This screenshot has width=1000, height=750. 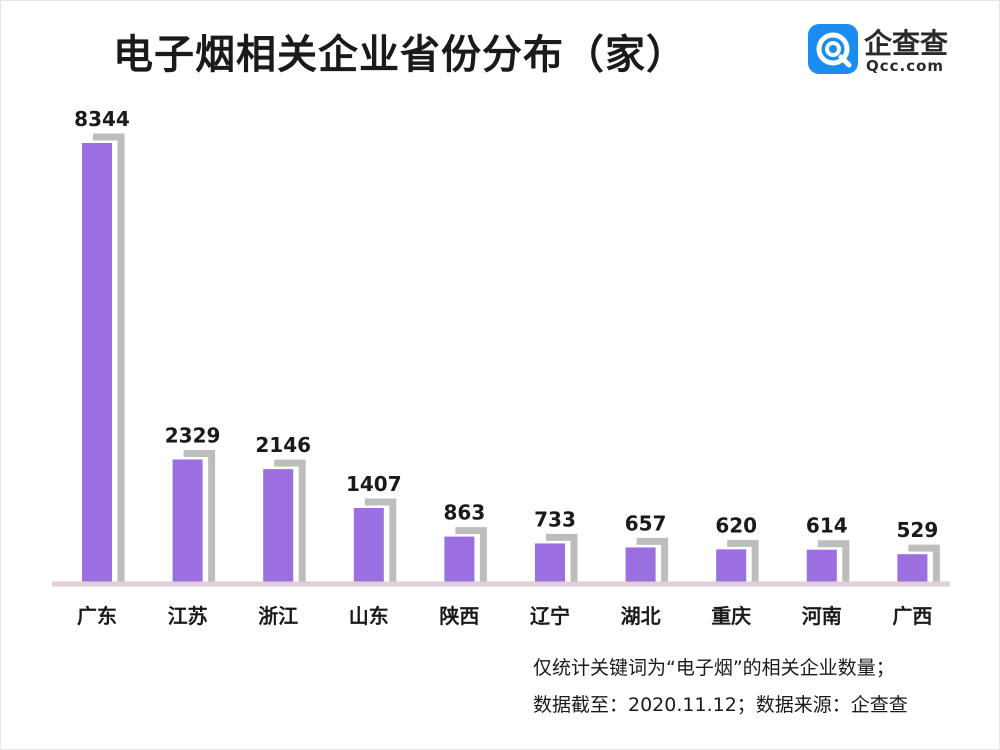 I want to click on category-label-7: 湖北, so click(x=641, y=616).